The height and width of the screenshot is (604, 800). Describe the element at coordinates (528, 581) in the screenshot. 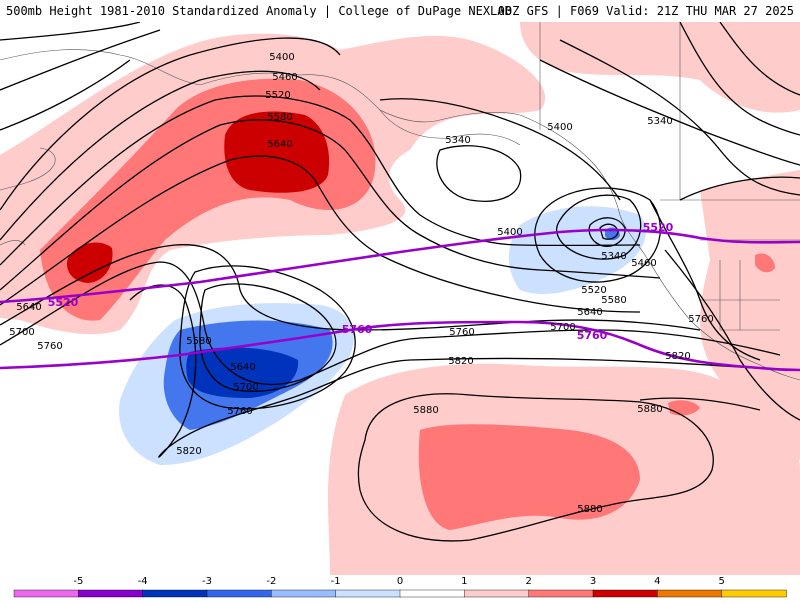

I see `colorbar-tick-label: 2` at that location.